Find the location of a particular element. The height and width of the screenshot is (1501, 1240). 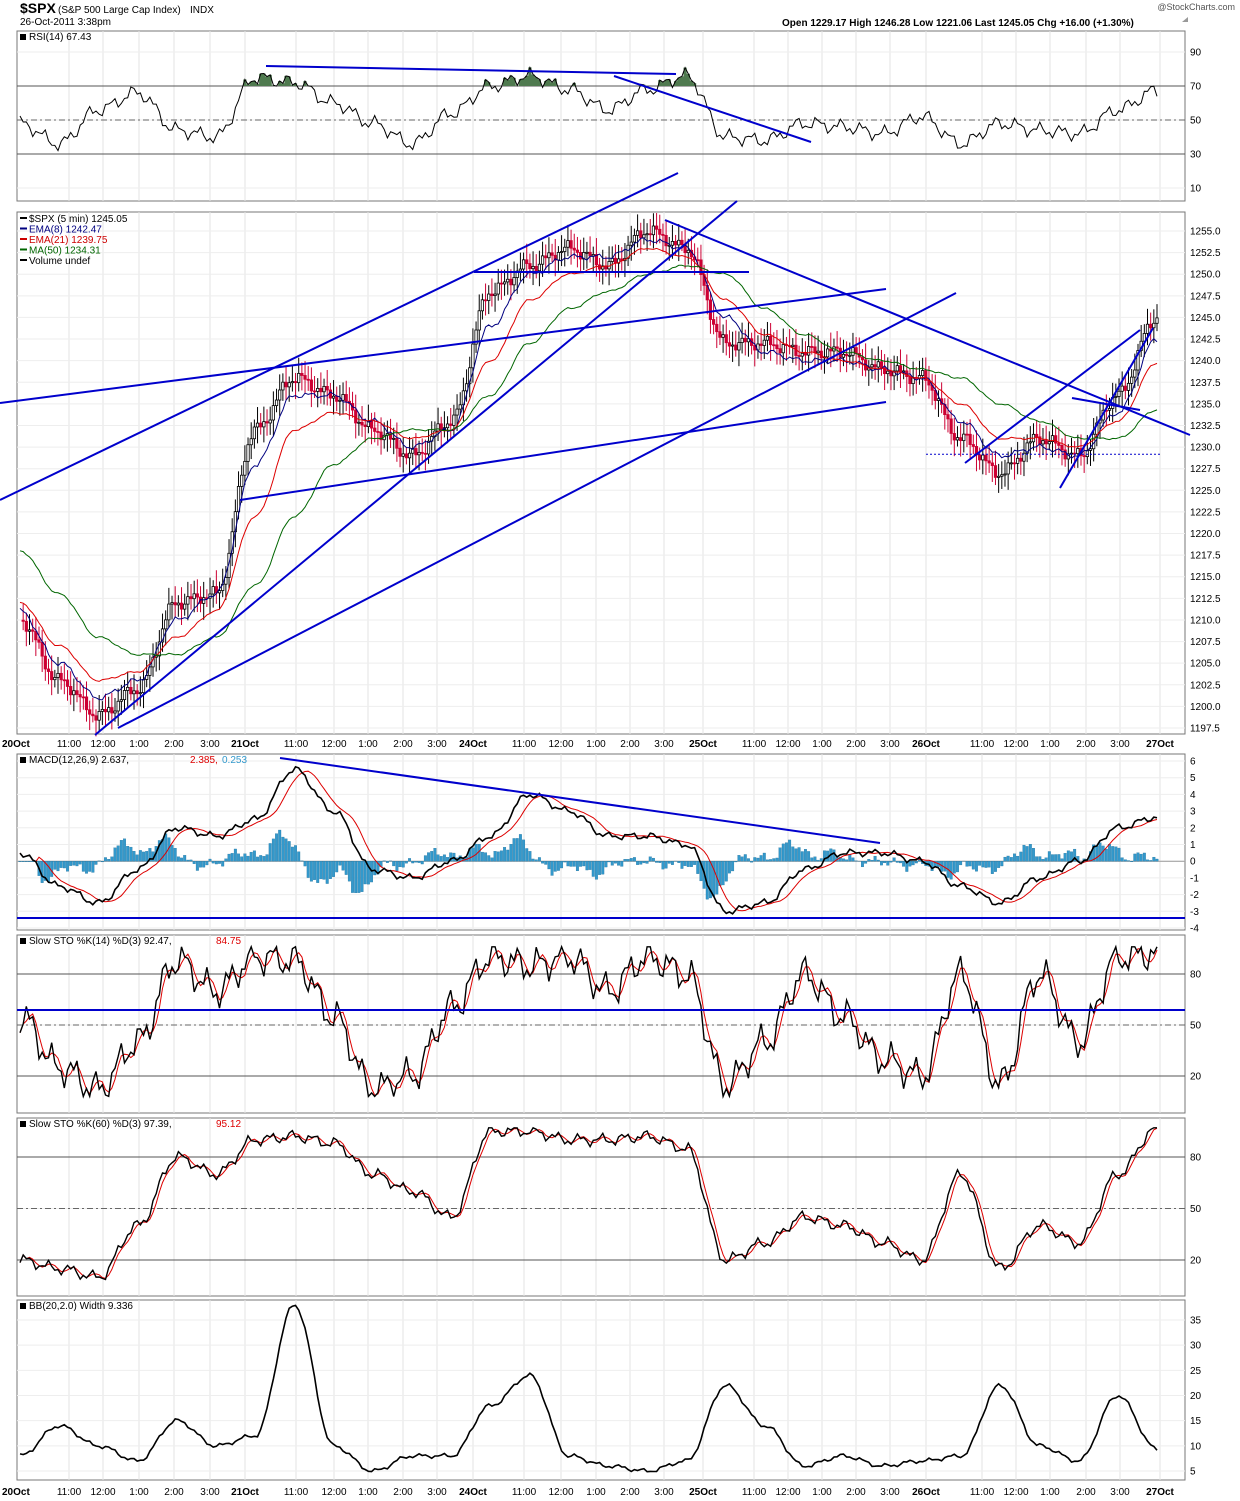

scroll-arrow-icon is located at coordinates (1185, 19).